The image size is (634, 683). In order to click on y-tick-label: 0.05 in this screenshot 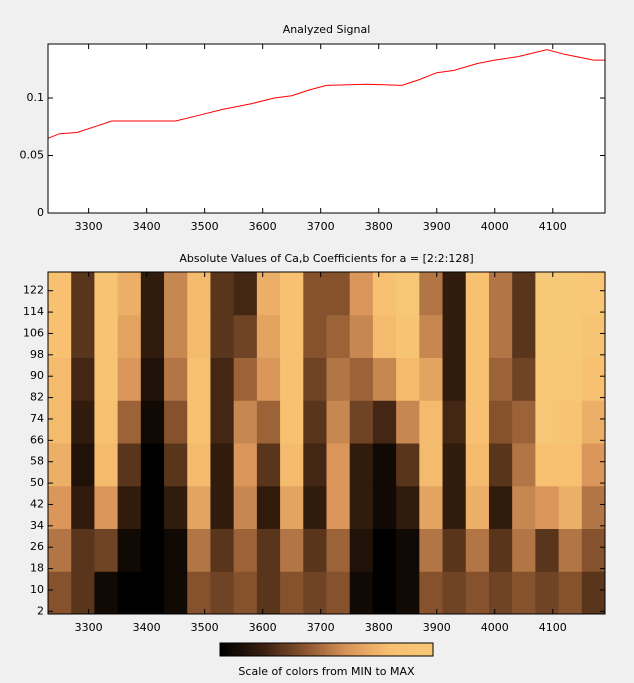, I will do `click(32, 155)`.